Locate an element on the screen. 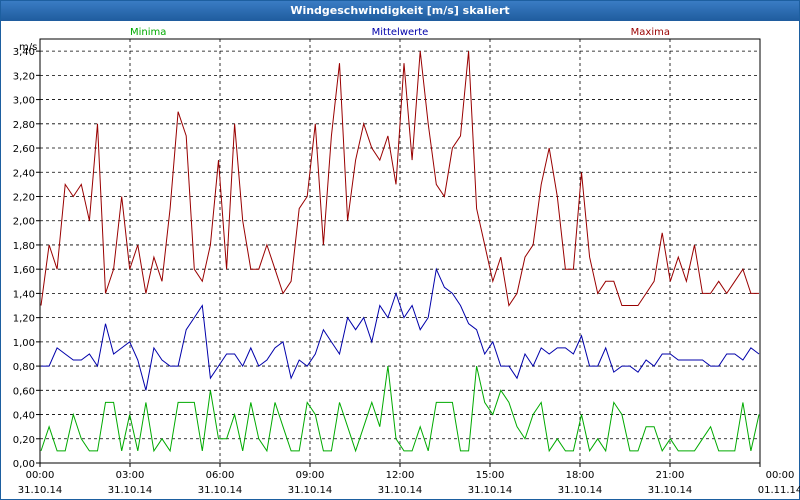 Image resolution: width=800 pixels, height=500 pixels. legend-mittelwerte: Mittelwerte is located at coordinates (400, 32).